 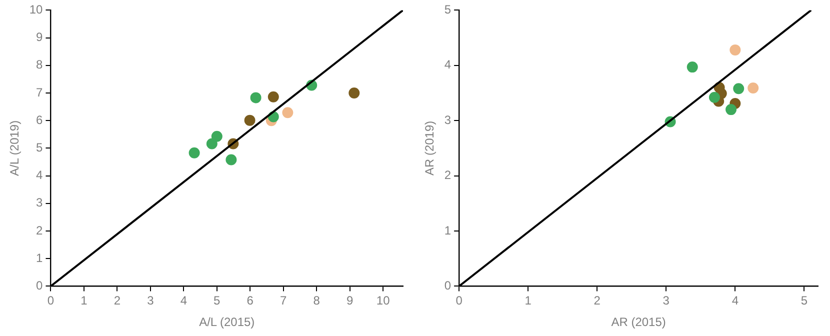 What do you see at coordinates (383, 301) in the screenshot?
I see `x-tick-label: 10` at bounding box center [383, 301].